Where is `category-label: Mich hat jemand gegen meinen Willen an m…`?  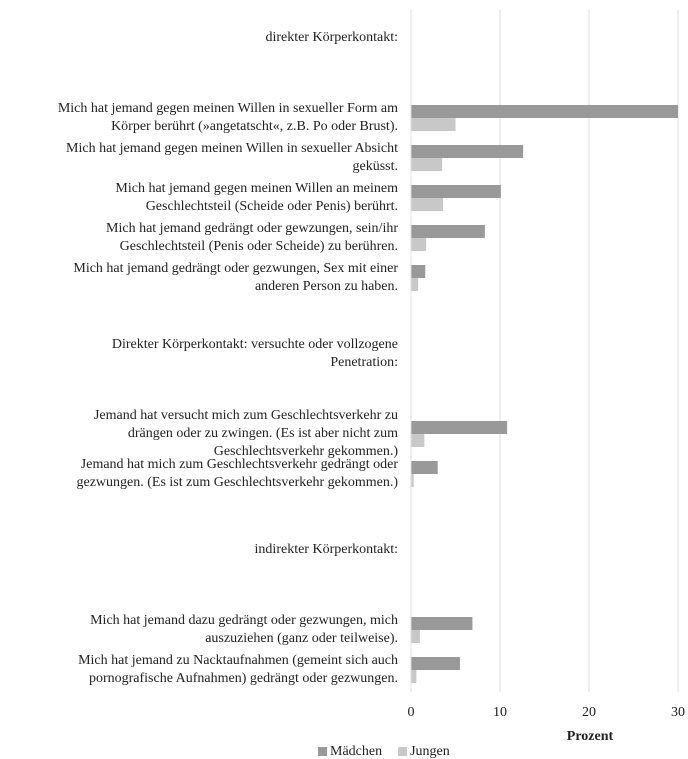
category-label: Mich hat jemand gegen meinen Willen an m… is located at coordinates (256, 197).